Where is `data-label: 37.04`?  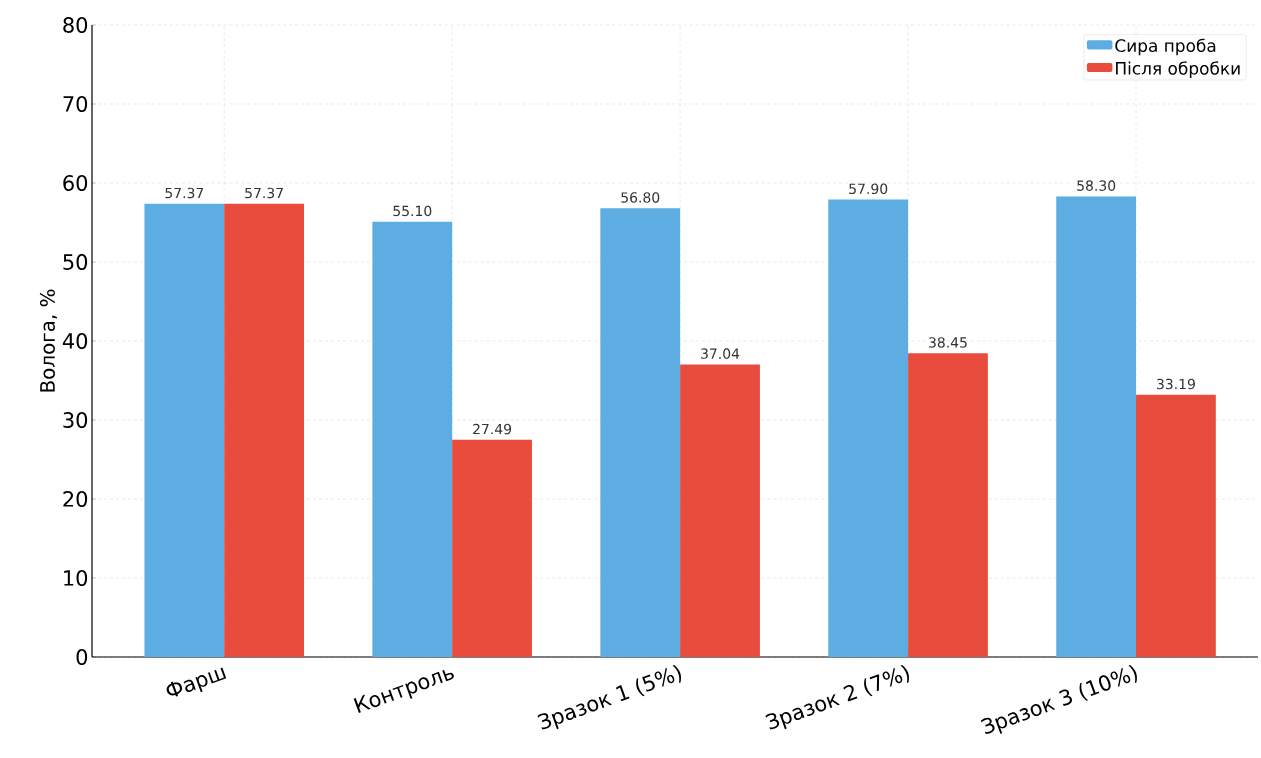 data-label: 37.04 is located at coordinates (720, 353).